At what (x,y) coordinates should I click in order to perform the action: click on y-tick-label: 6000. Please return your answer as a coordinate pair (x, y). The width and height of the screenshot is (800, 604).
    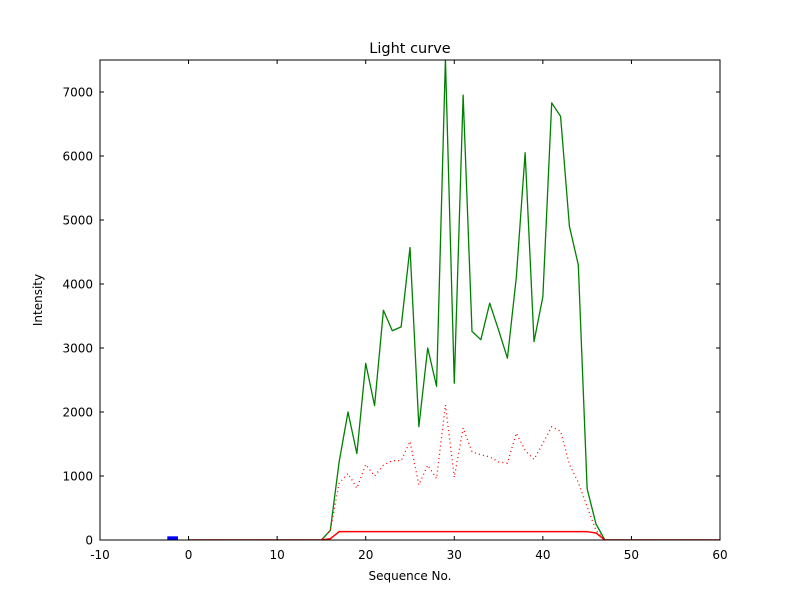
    Looking at the image, I should click on (77, 157).